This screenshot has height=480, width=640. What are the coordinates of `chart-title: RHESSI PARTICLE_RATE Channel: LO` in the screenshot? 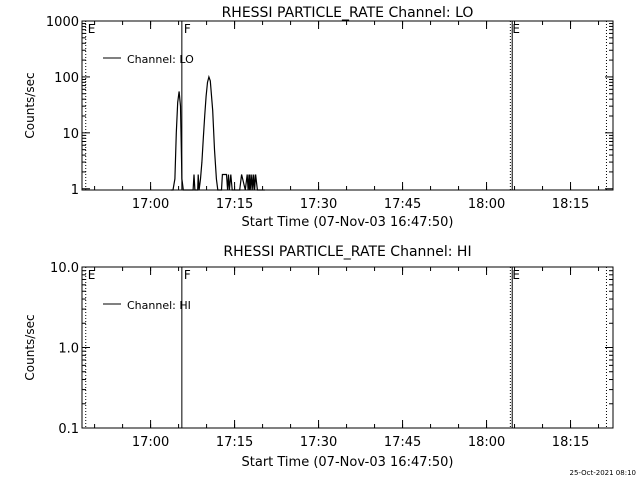 It's located at (348, 13).